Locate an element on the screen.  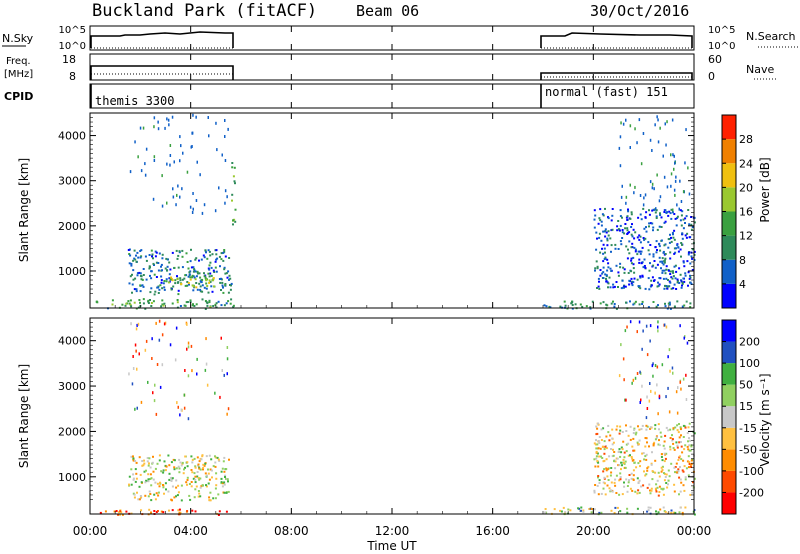
noise-left-tick-bottom: 10^0 is located at coordinates (72, 46).